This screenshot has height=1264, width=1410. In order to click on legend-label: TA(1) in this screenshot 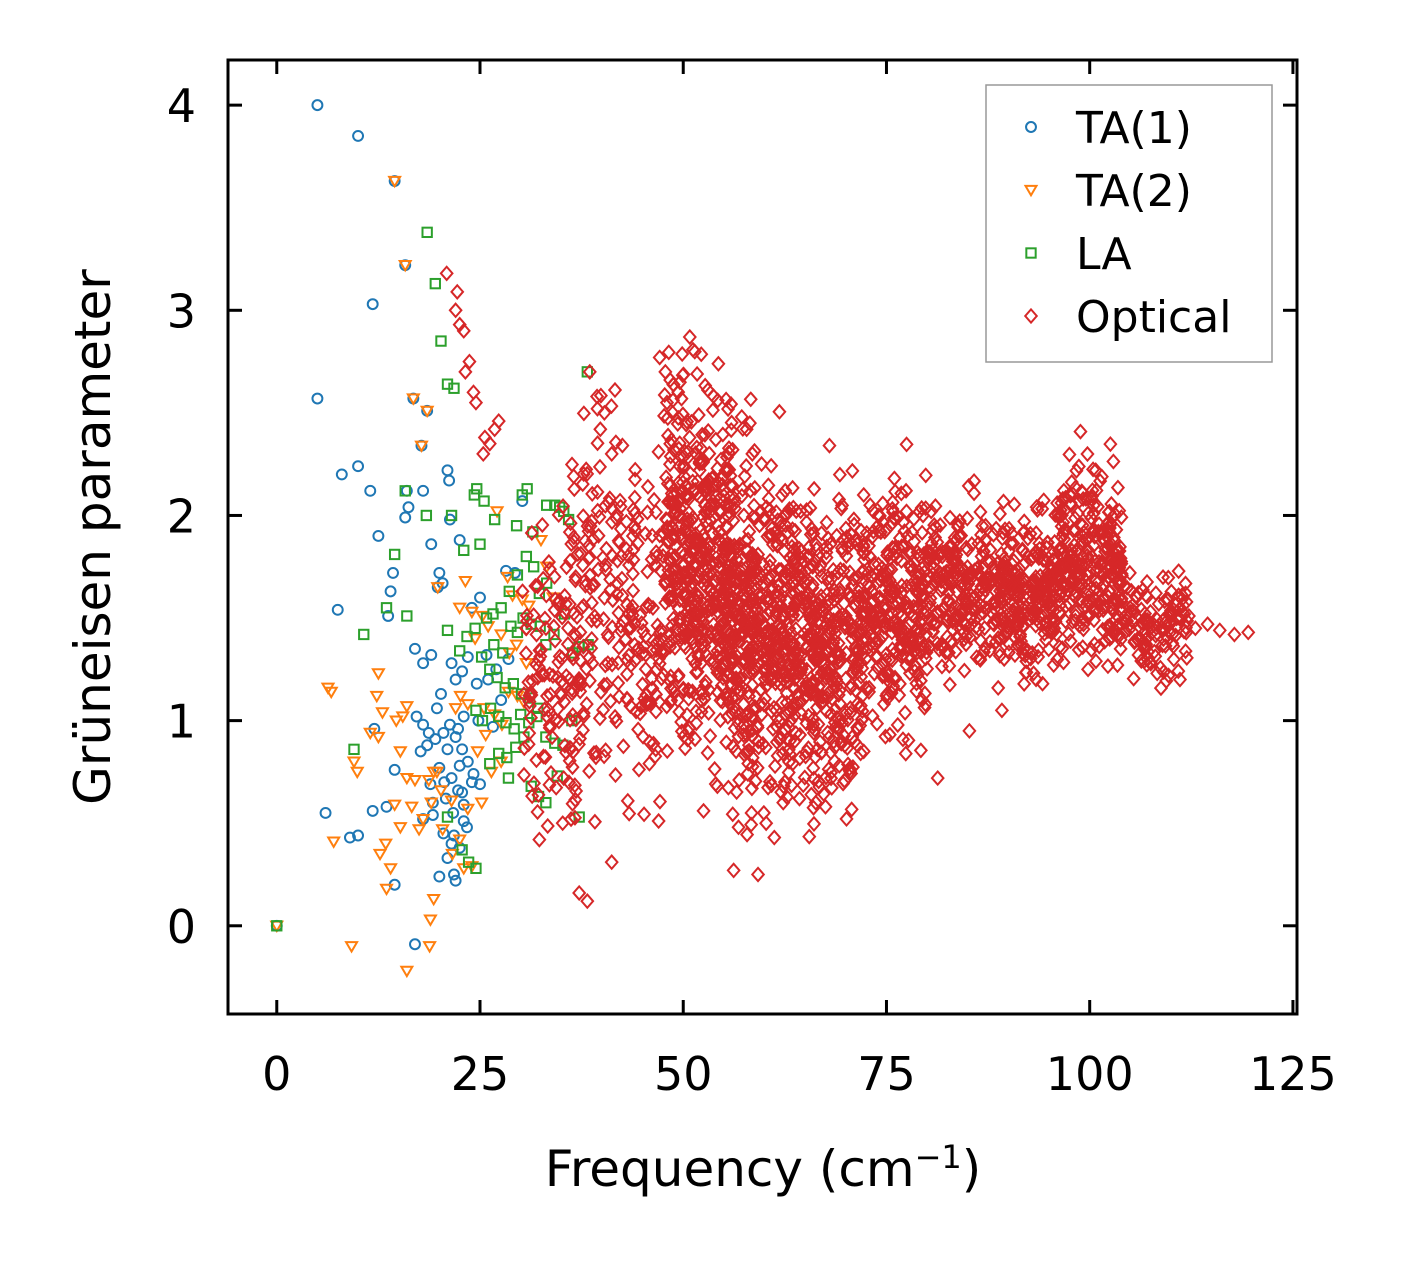, I will do `click(1133, 128)`.